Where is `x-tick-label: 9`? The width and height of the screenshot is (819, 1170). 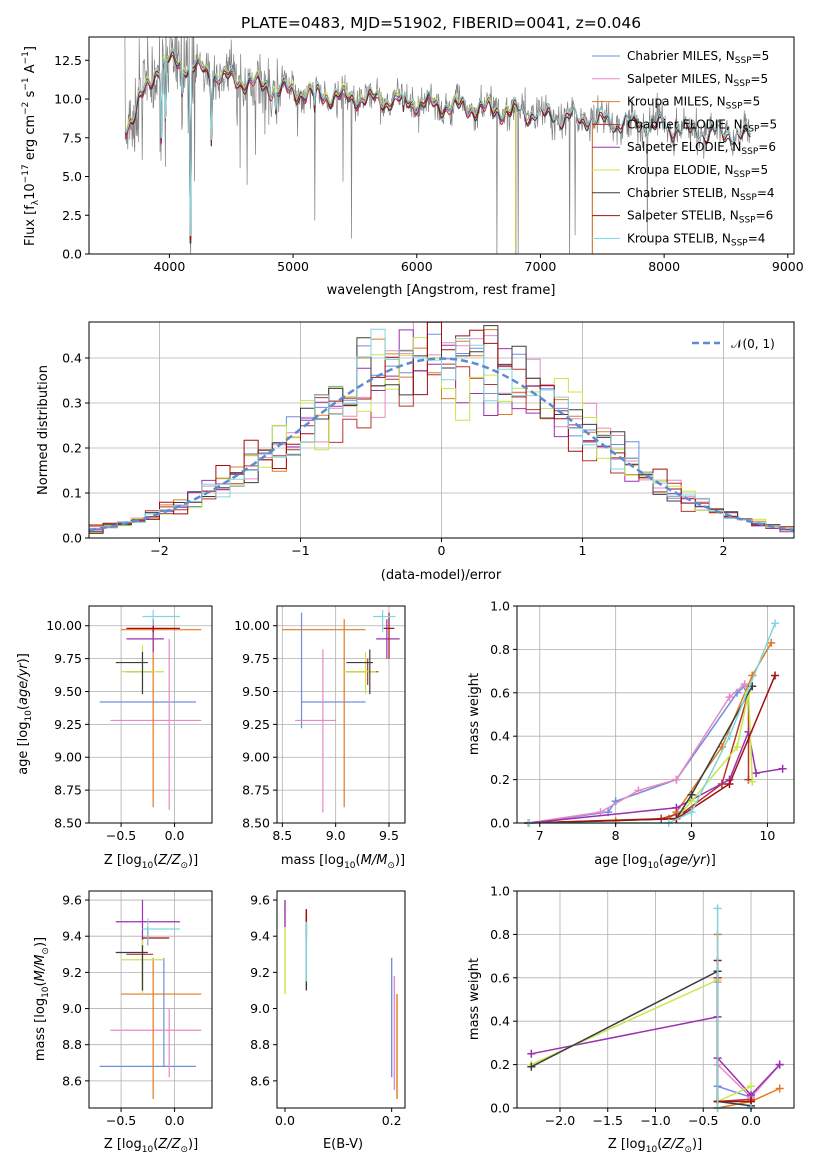 x-tick-label: 9 is located at coordinates (692, 835).